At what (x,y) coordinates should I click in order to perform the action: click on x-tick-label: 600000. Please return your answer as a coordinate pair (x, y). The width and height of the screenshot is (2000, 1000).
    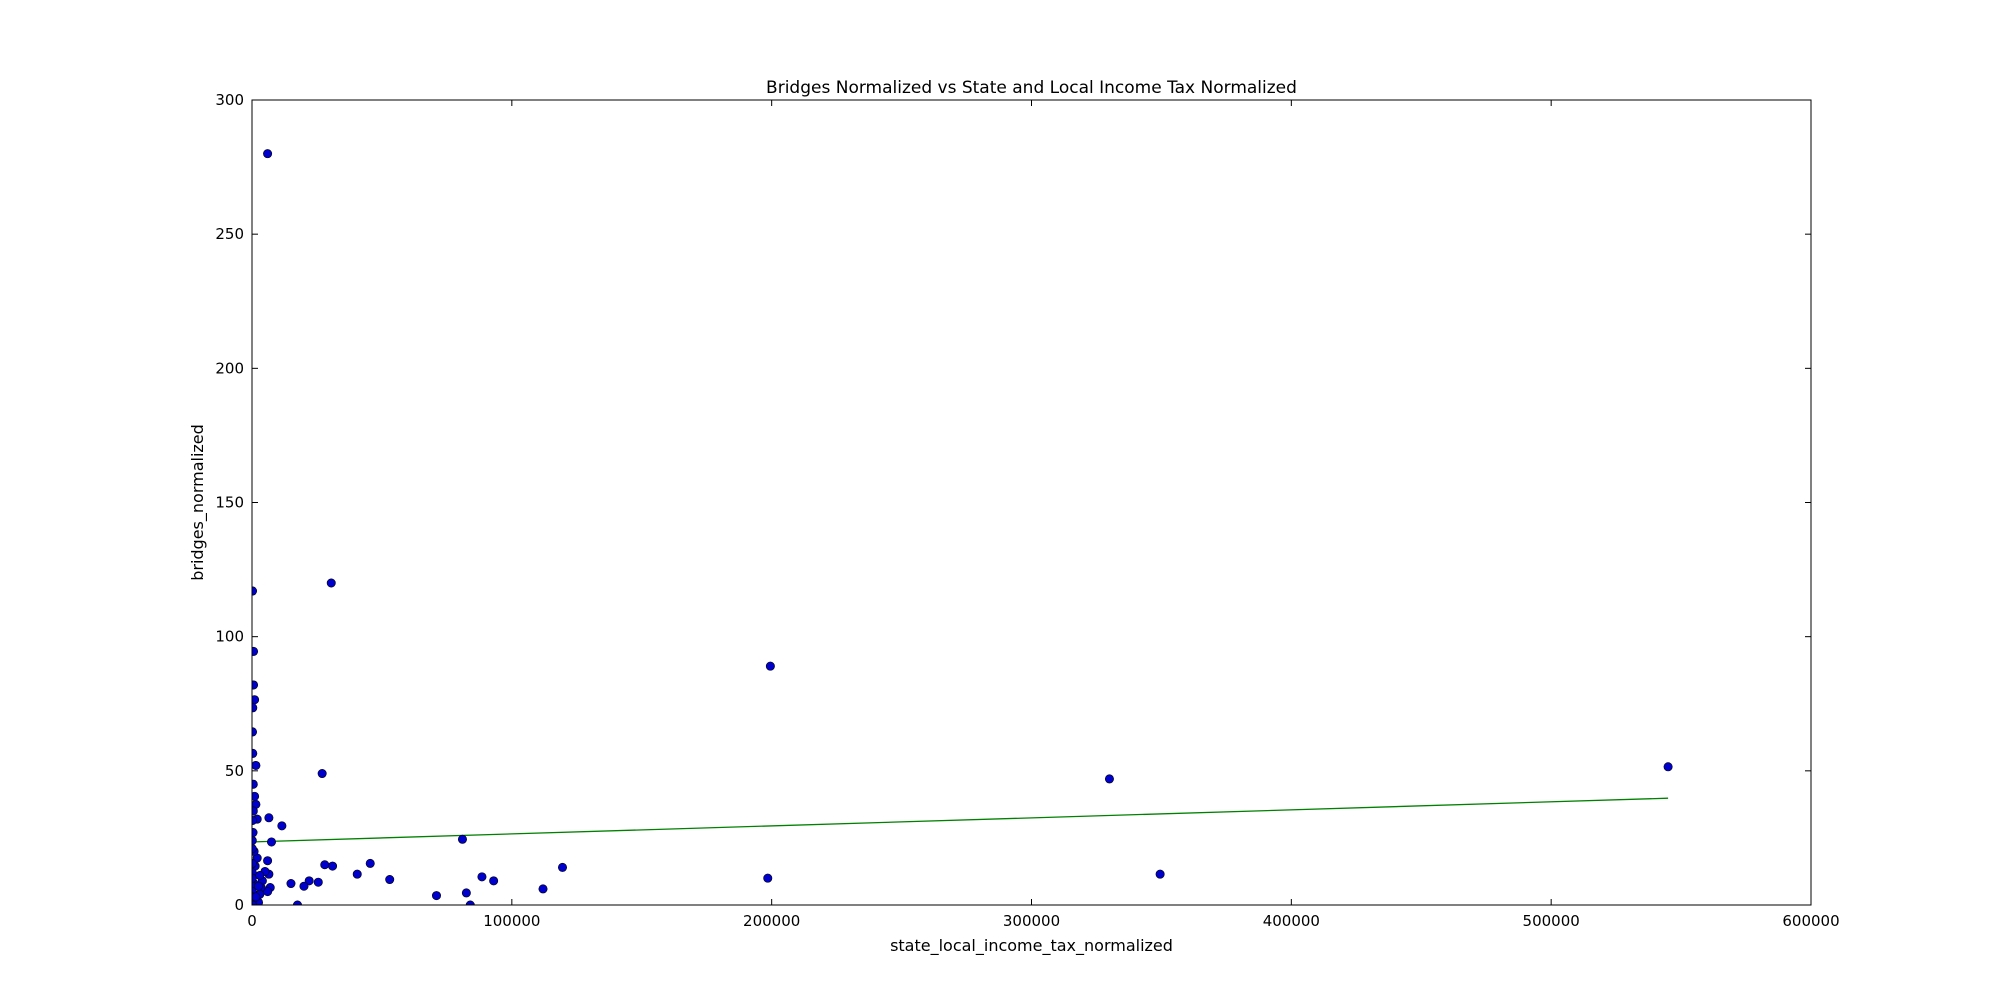
    Looking at the image, I should click on (1810, 921).